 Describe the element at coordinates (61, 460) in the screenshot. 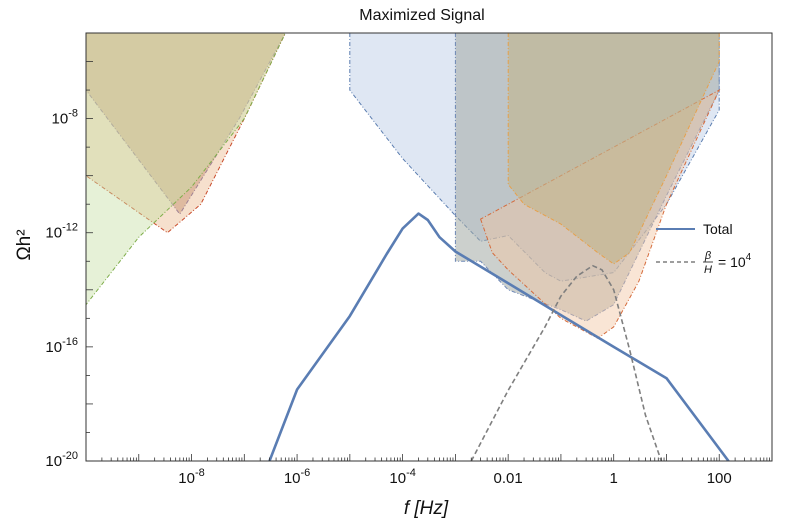

I see `y-tick-label: 10-20` at that location.